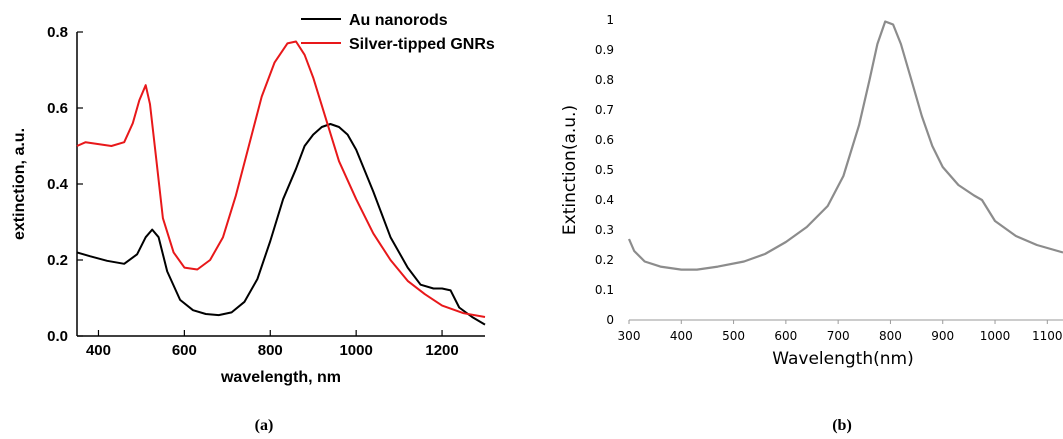  I want to click on panel-b-xtick-label: 700, so click(838, 336).